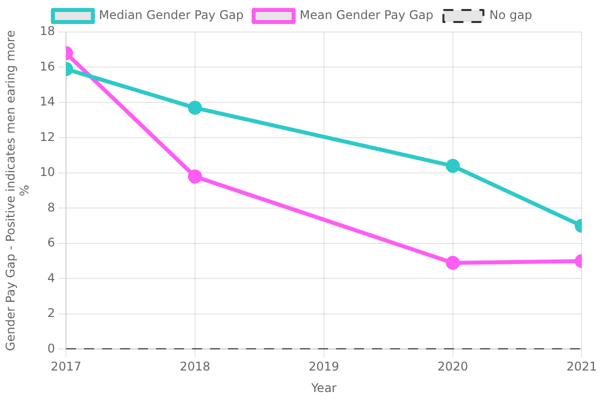 This screenshot has width=600, height=400. I want to click on y-axis-title: Gender Pay Gap - Positive indicates men earing more %, so click(17, 191).